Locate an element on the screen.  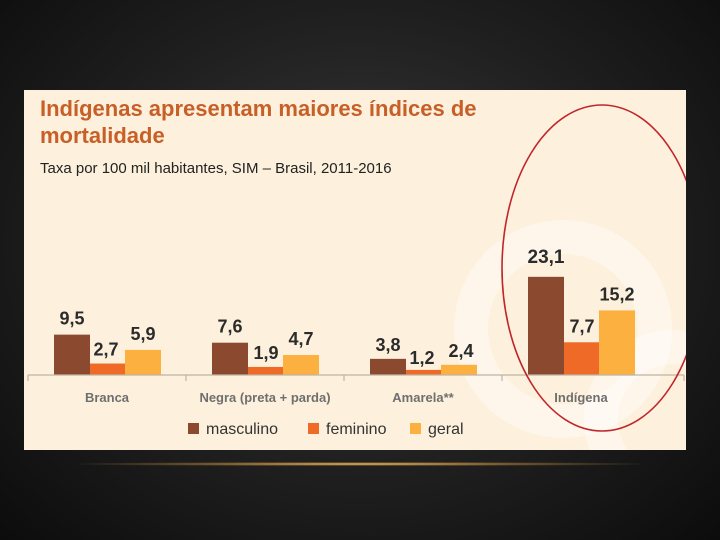
value-label-geral-2: 2,4 is located at coordinates (460, 351).